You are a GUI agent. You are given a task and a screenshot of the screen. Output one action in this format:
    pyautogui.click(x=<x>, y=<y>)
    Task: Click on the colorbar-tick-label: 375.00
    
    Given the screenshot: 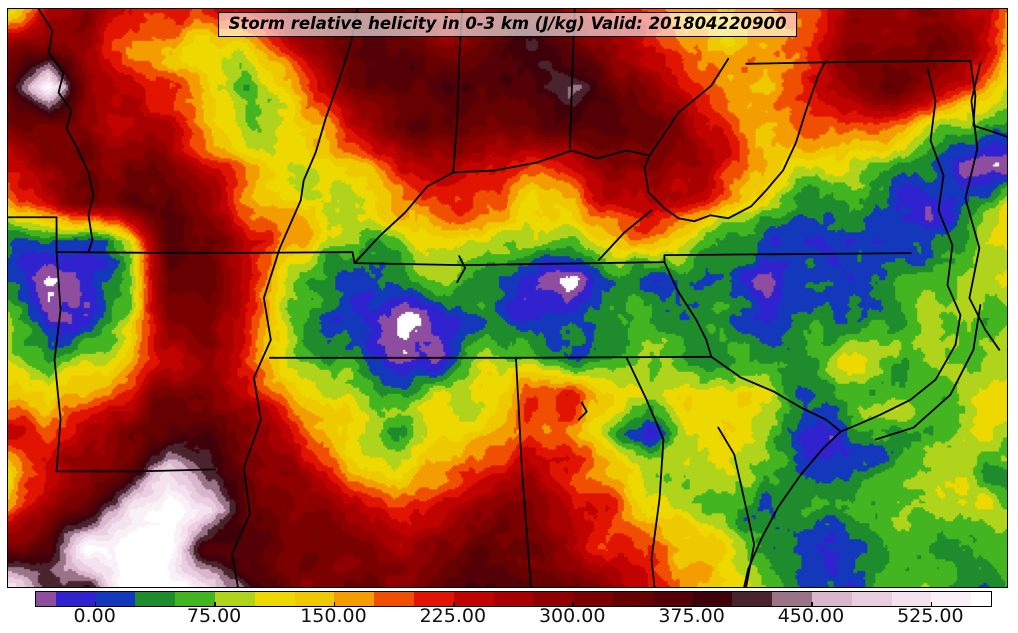 What is the action you would take?
    pyautogui.click(x=691, y=616)
    